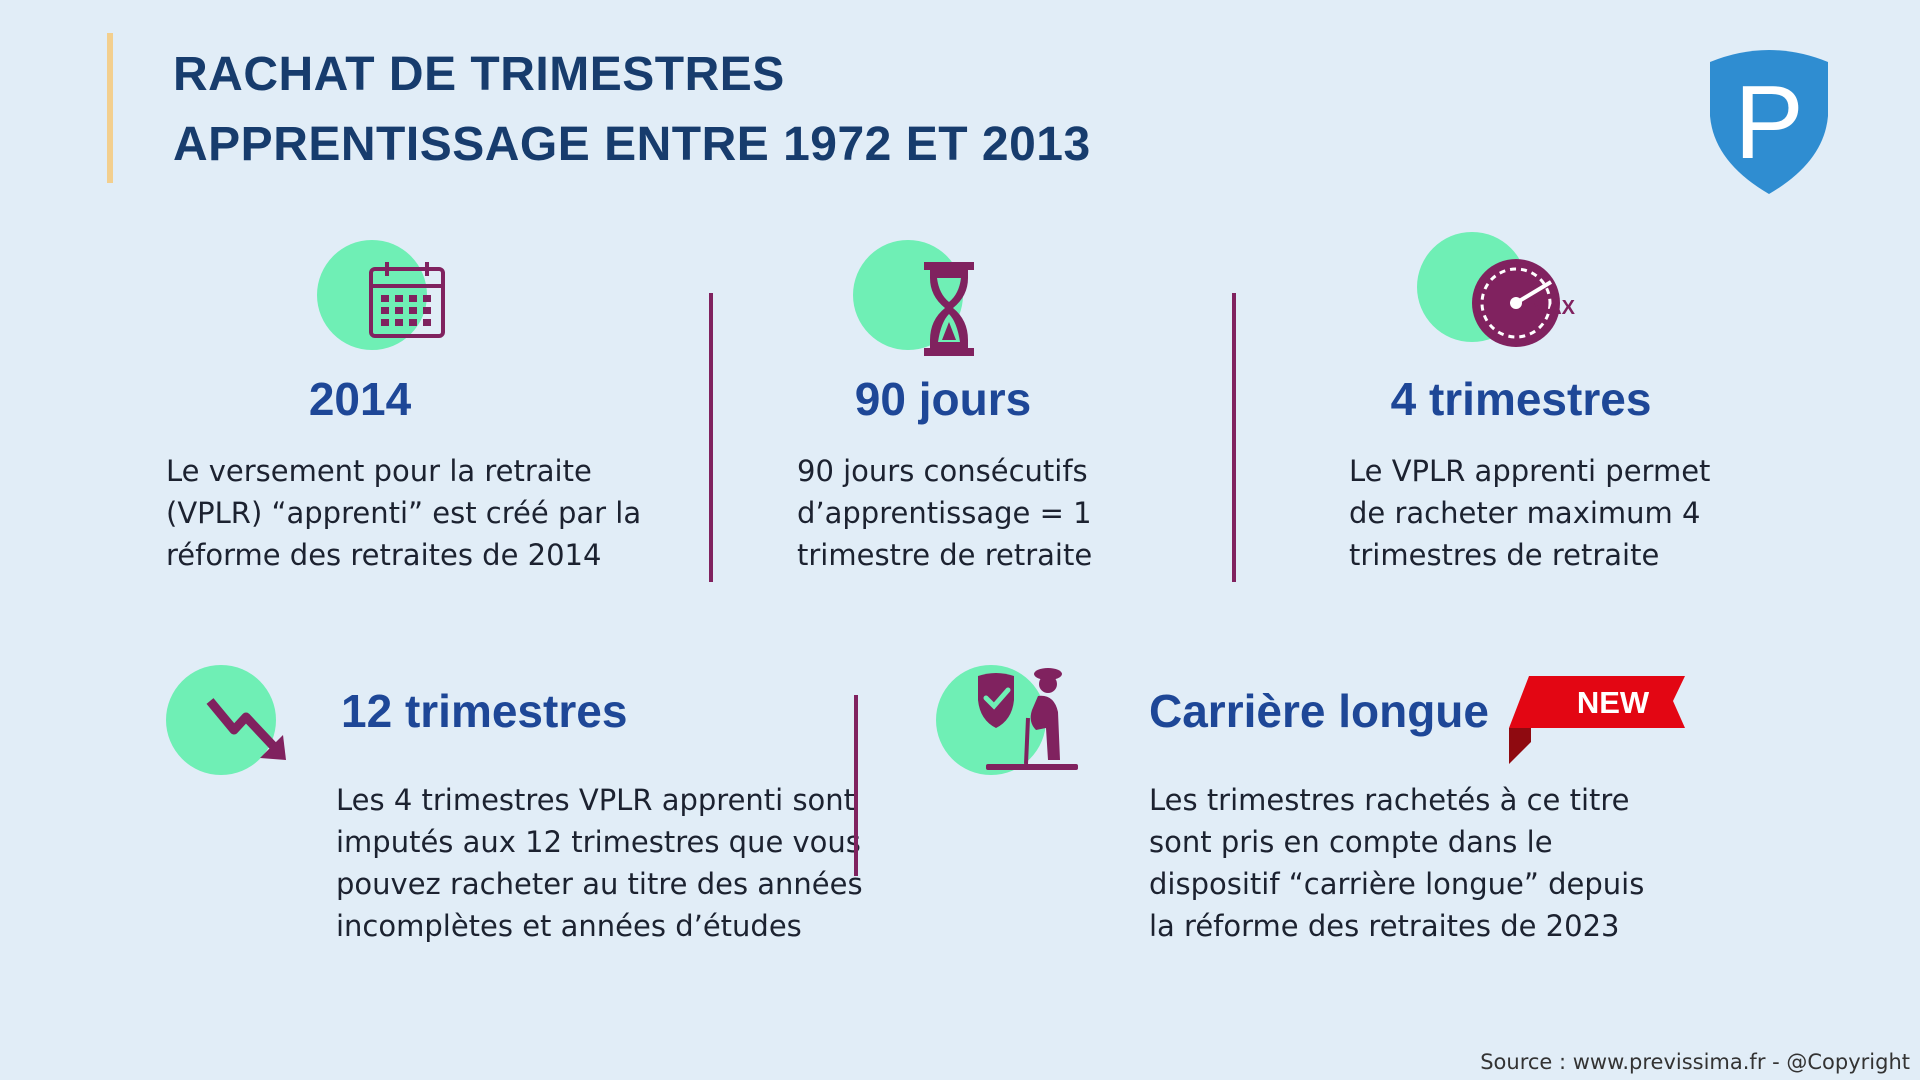 This screenshot has width=1920, height=1080. What do you see at coordinates (913, 298) in the screenshot?
I see `hourglass-icon` at bounding box center [913, 298].